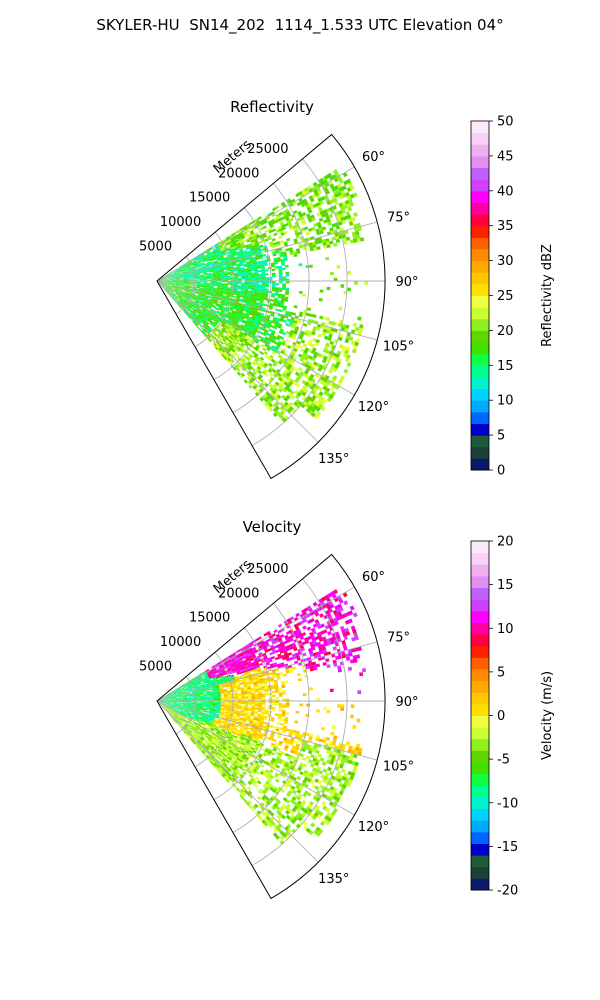 Image resolution: width=600 pixels, height=1000 pixels. I want to click on velocity-colorbar-tick-label: 20, so click(505, 542).